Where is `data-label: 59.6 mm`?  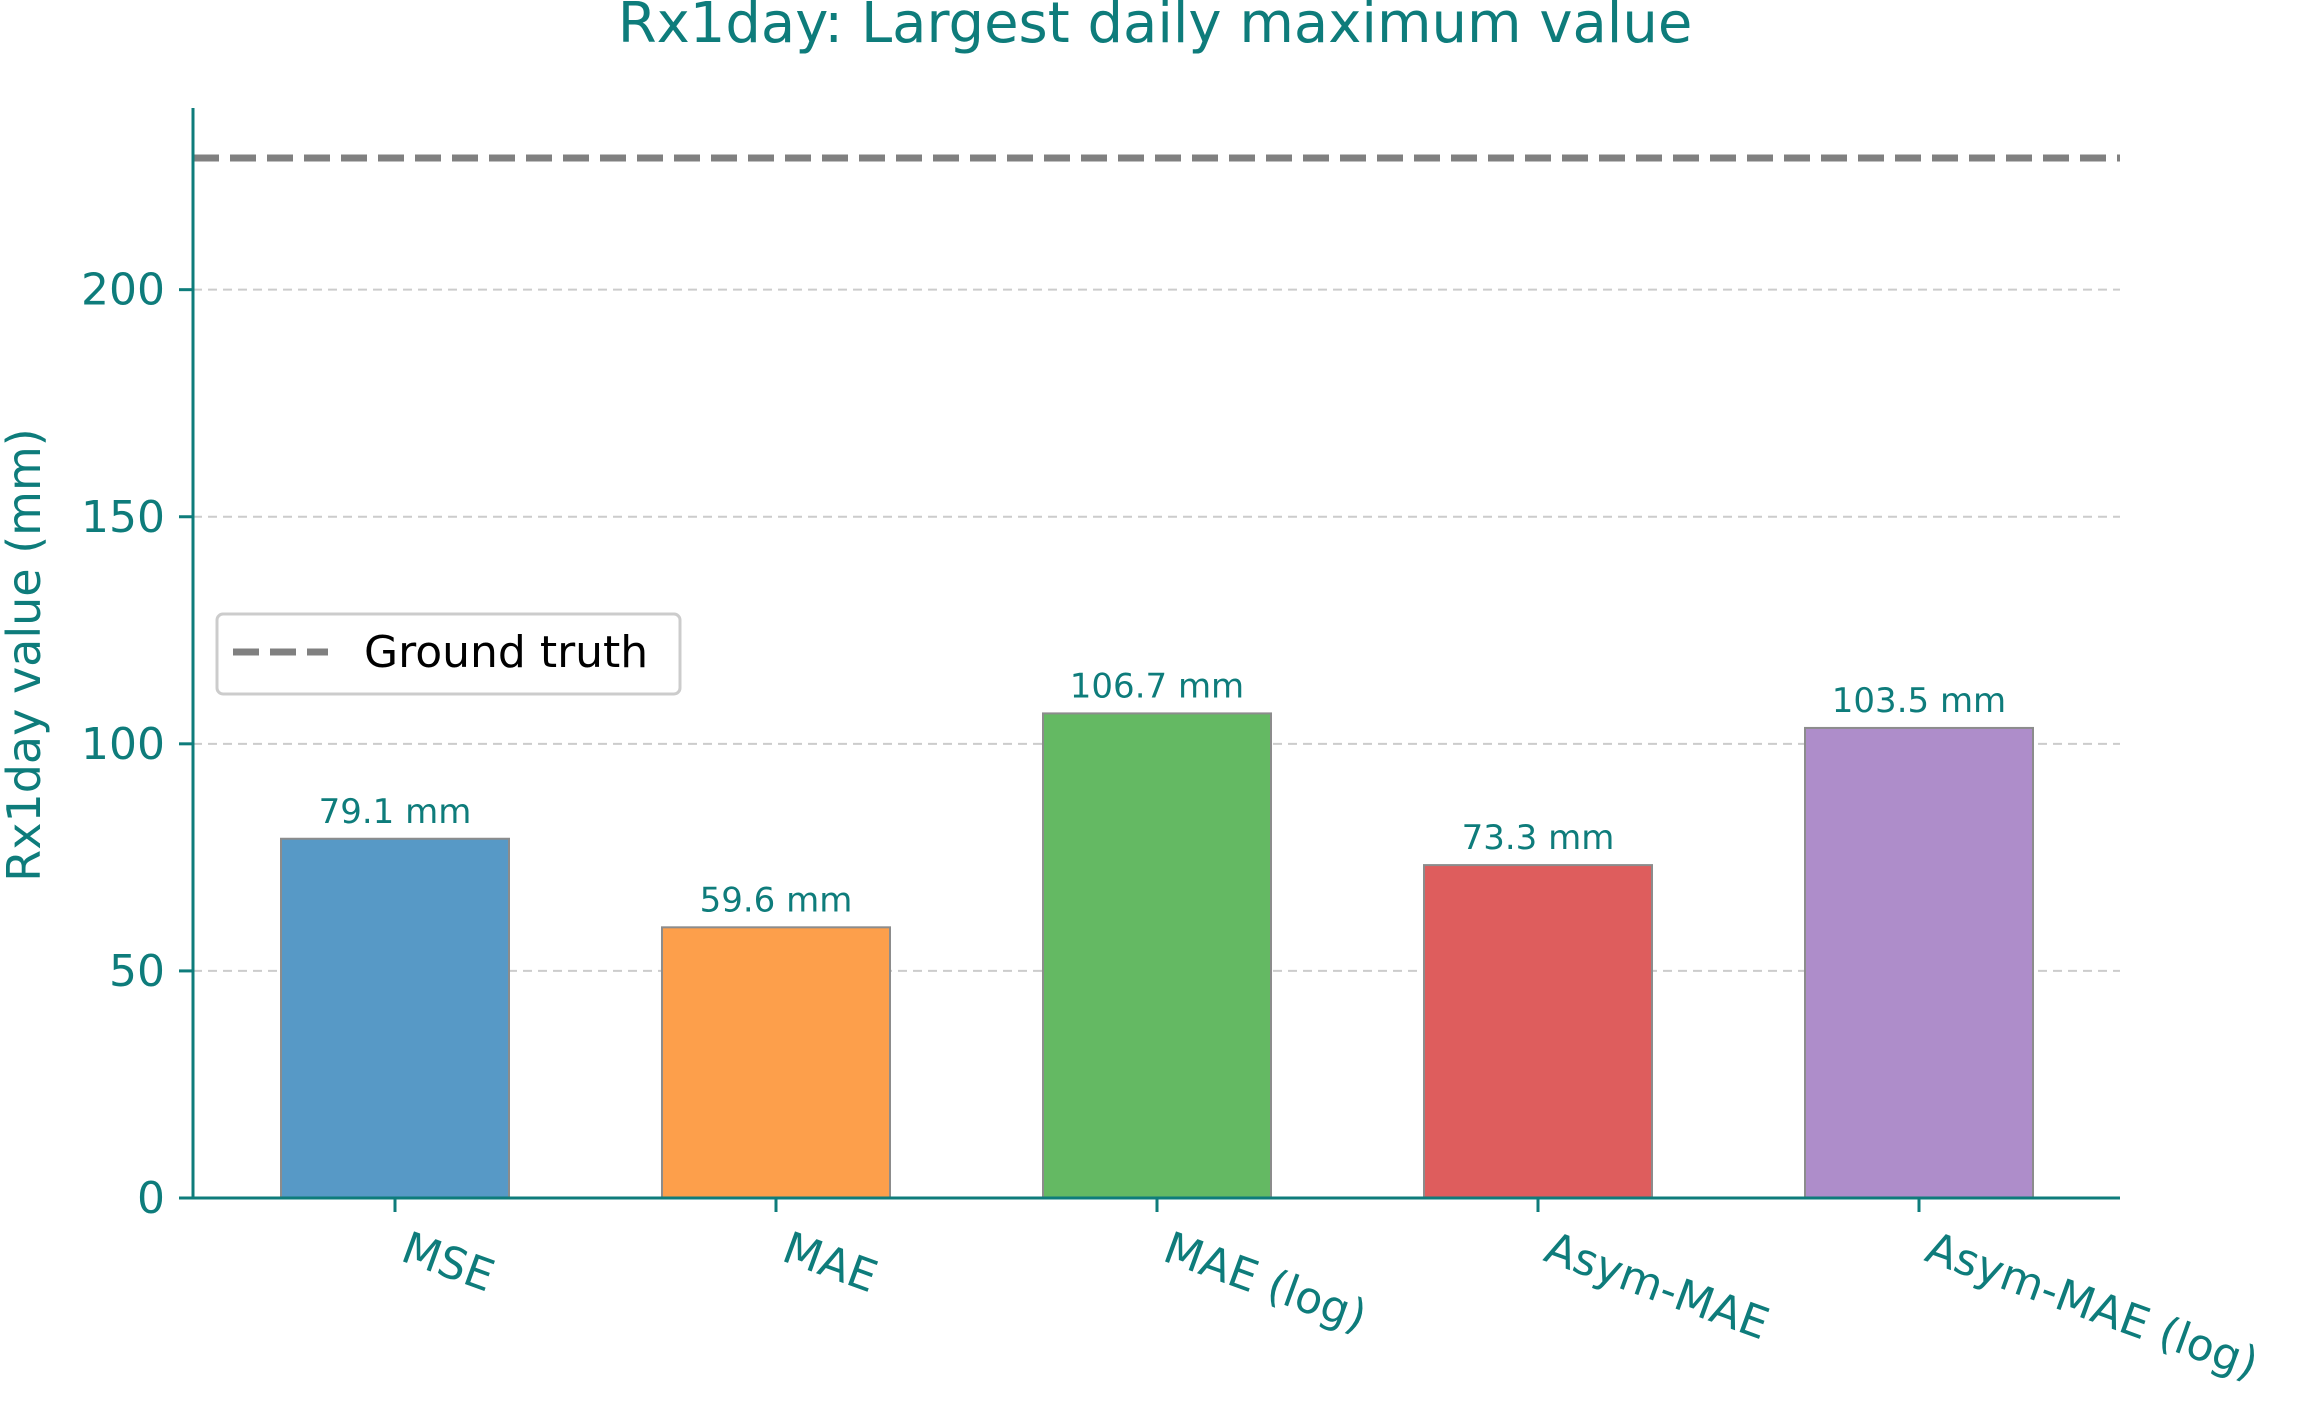
data-label: 59.6 mm is located at coordinates (776, 900).